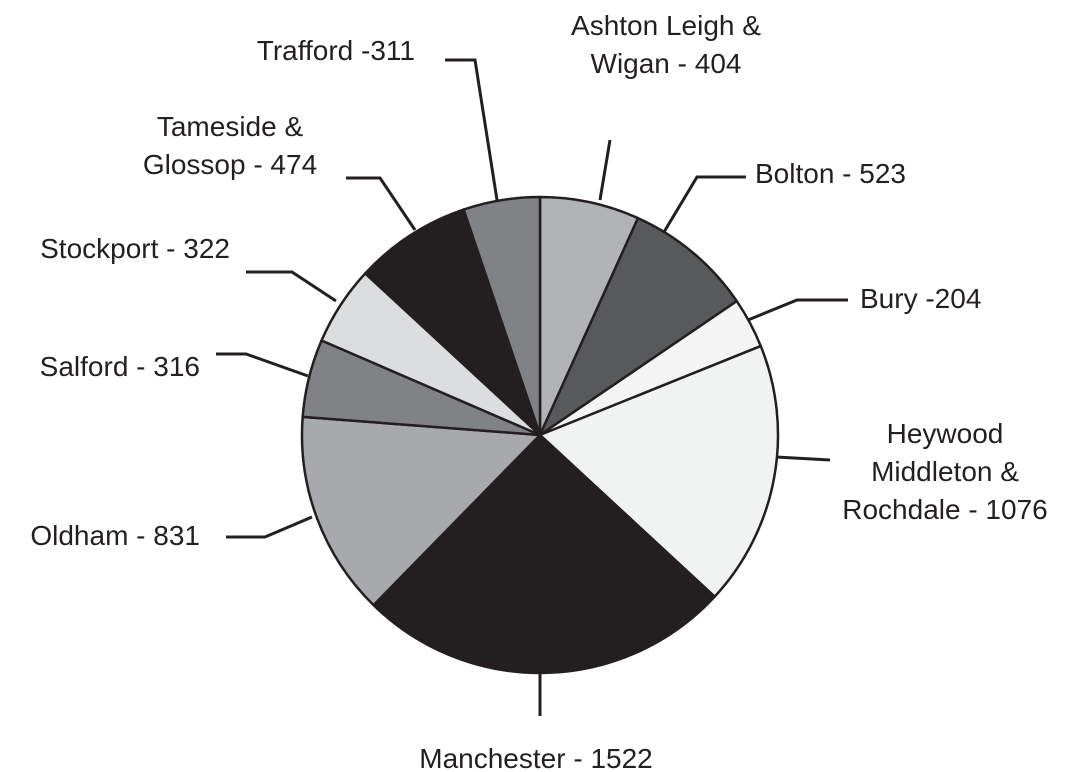 The image size is (1066, 772). Describe the element at coordinates (666, 63) in the screenshot. I see `slice-label-line: Wigan - 404` at that location.